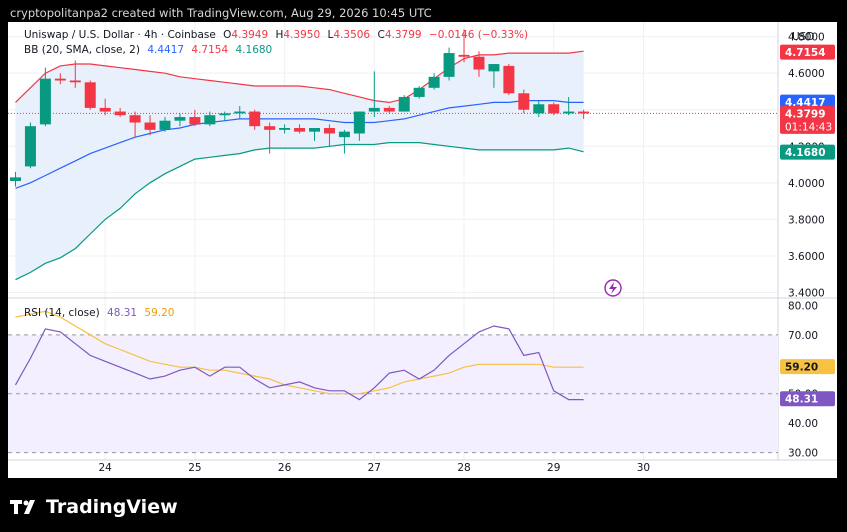 This screenshot has height=532, width=847. What do you see at coordinates (801, 368) in the screenshot?
I see `rsi-label-ma: 59.20` at bounding box center [801, 368].